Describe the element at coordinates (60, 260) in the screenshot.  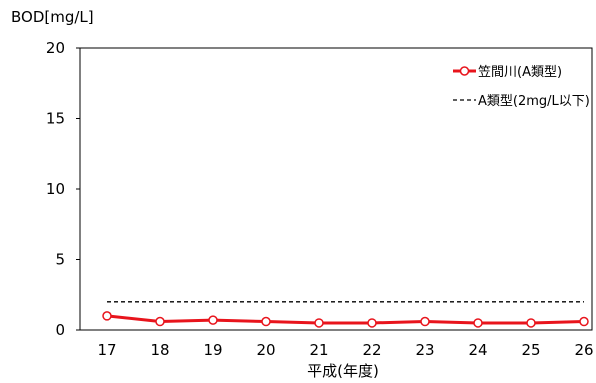
I see `y-tick-label: 5` at that location.